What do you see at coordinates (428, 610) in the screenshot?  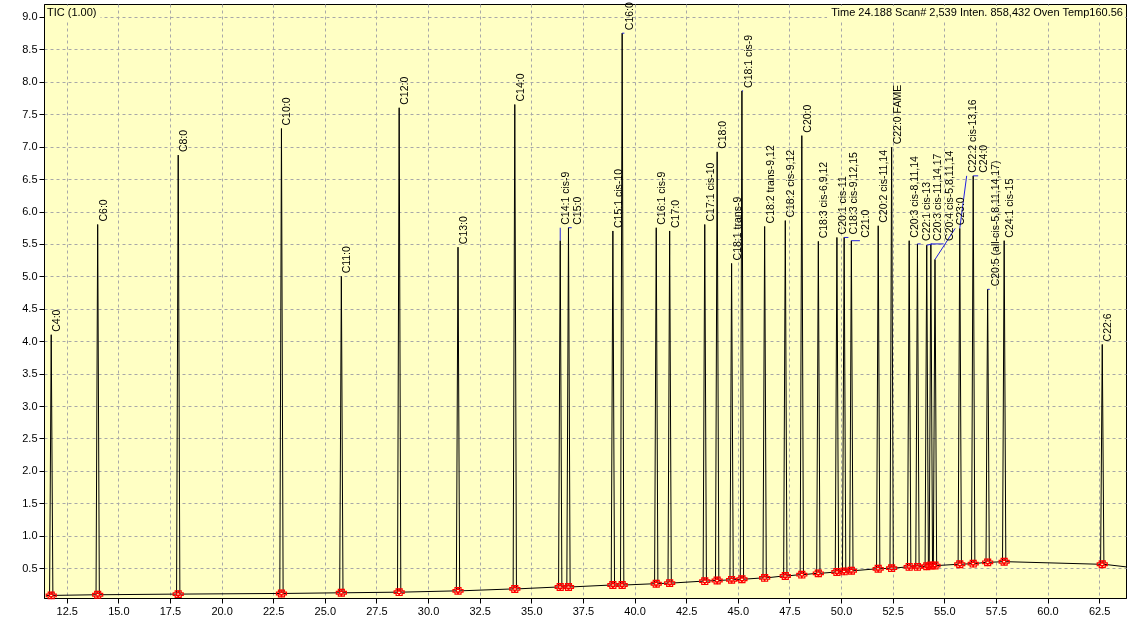 I see `x-tick-label: 30.0` at bounding box center [428, 610].